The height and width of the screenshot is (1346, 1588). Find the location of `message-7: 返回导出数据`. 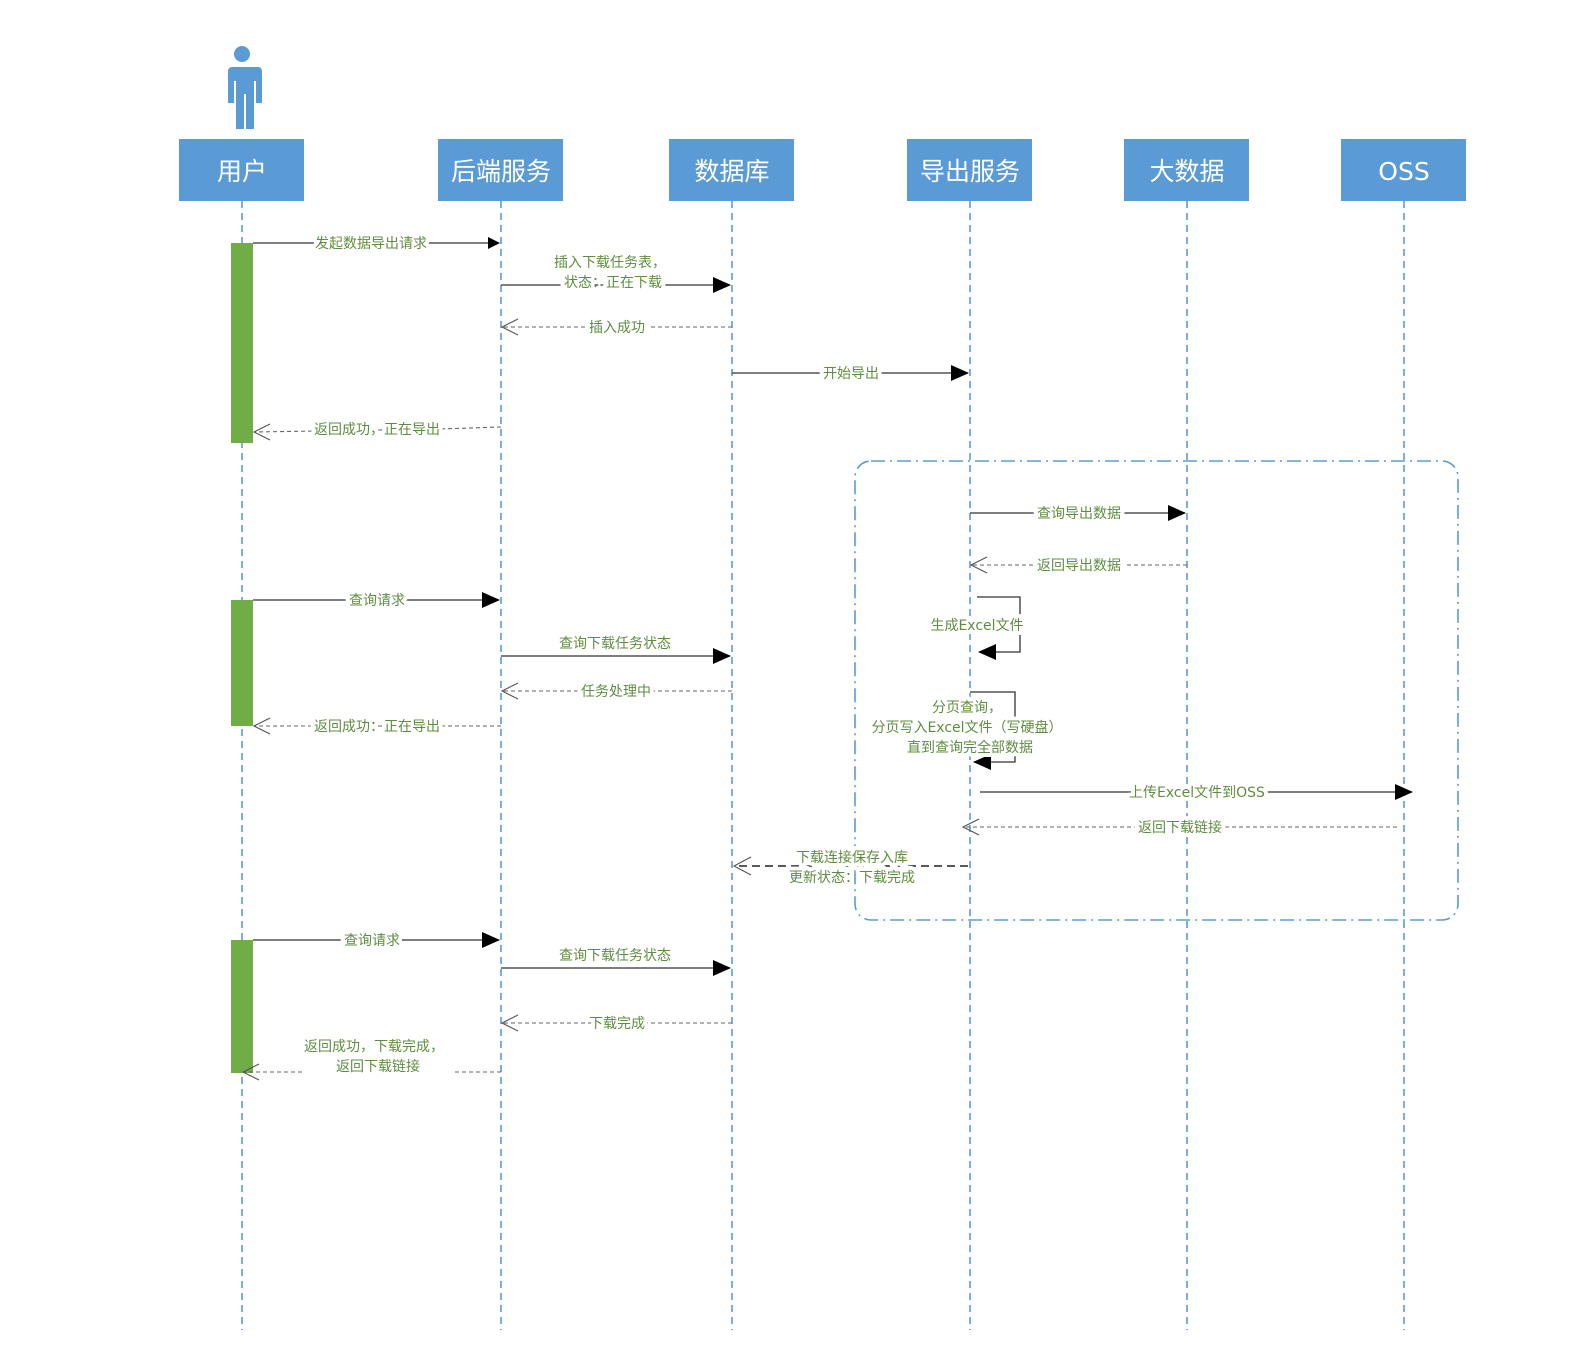

message-7: 返回导出数据 is located at coordinates (1078, 566).